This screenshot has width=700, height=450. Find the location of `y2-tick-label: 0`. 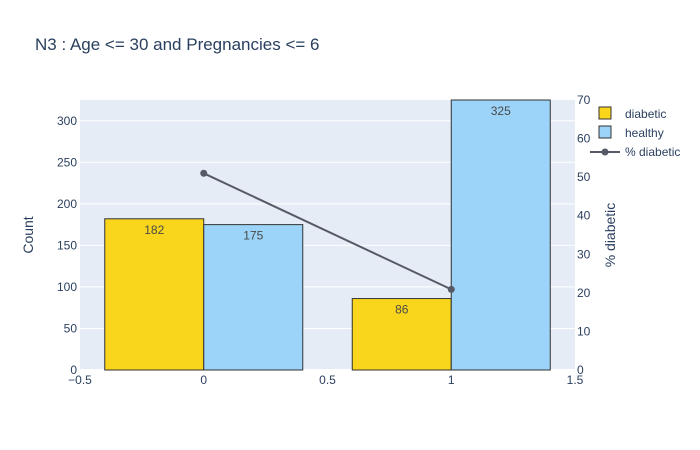

y2-tick-label: 0 is located at coordinates (580, 370).